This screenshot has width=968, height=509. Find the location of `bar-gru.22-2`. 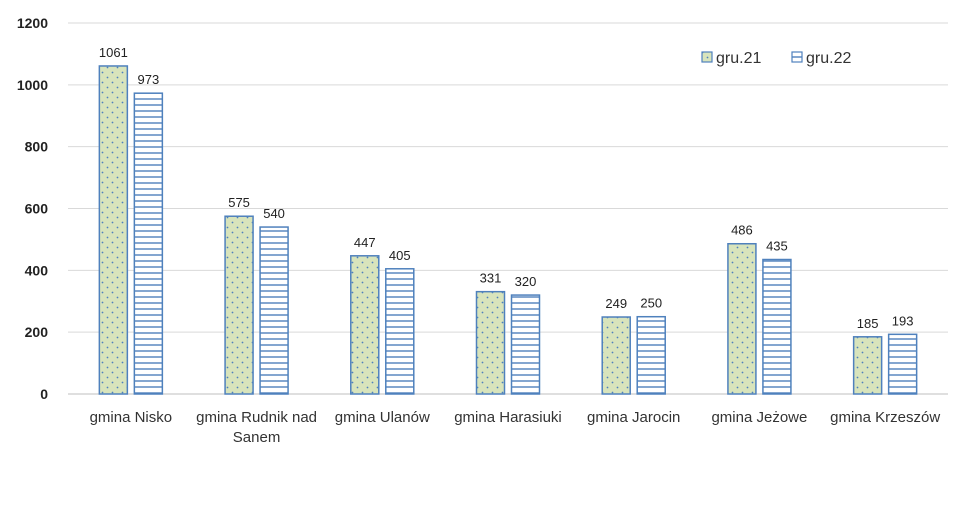

bar-gru.22-2 is located at coordinates (400, 331).